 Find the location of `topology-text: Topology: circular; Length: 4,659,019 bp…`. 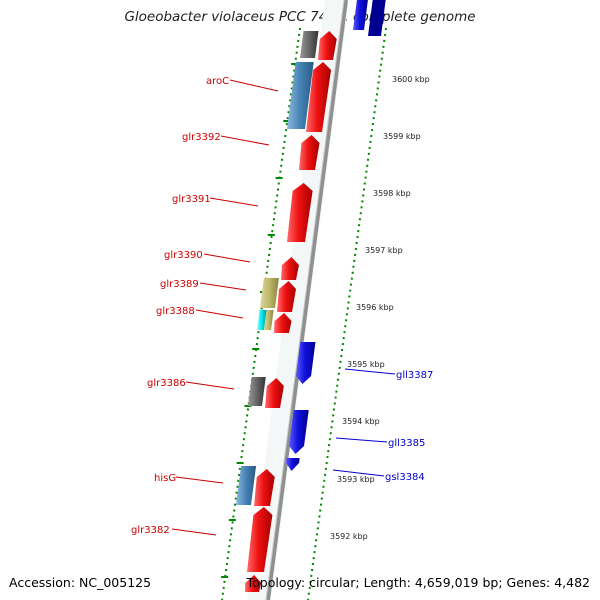

topology-text: Topology: circular; Length: 4,659,019 bp… is located at coordinates (418, 582).